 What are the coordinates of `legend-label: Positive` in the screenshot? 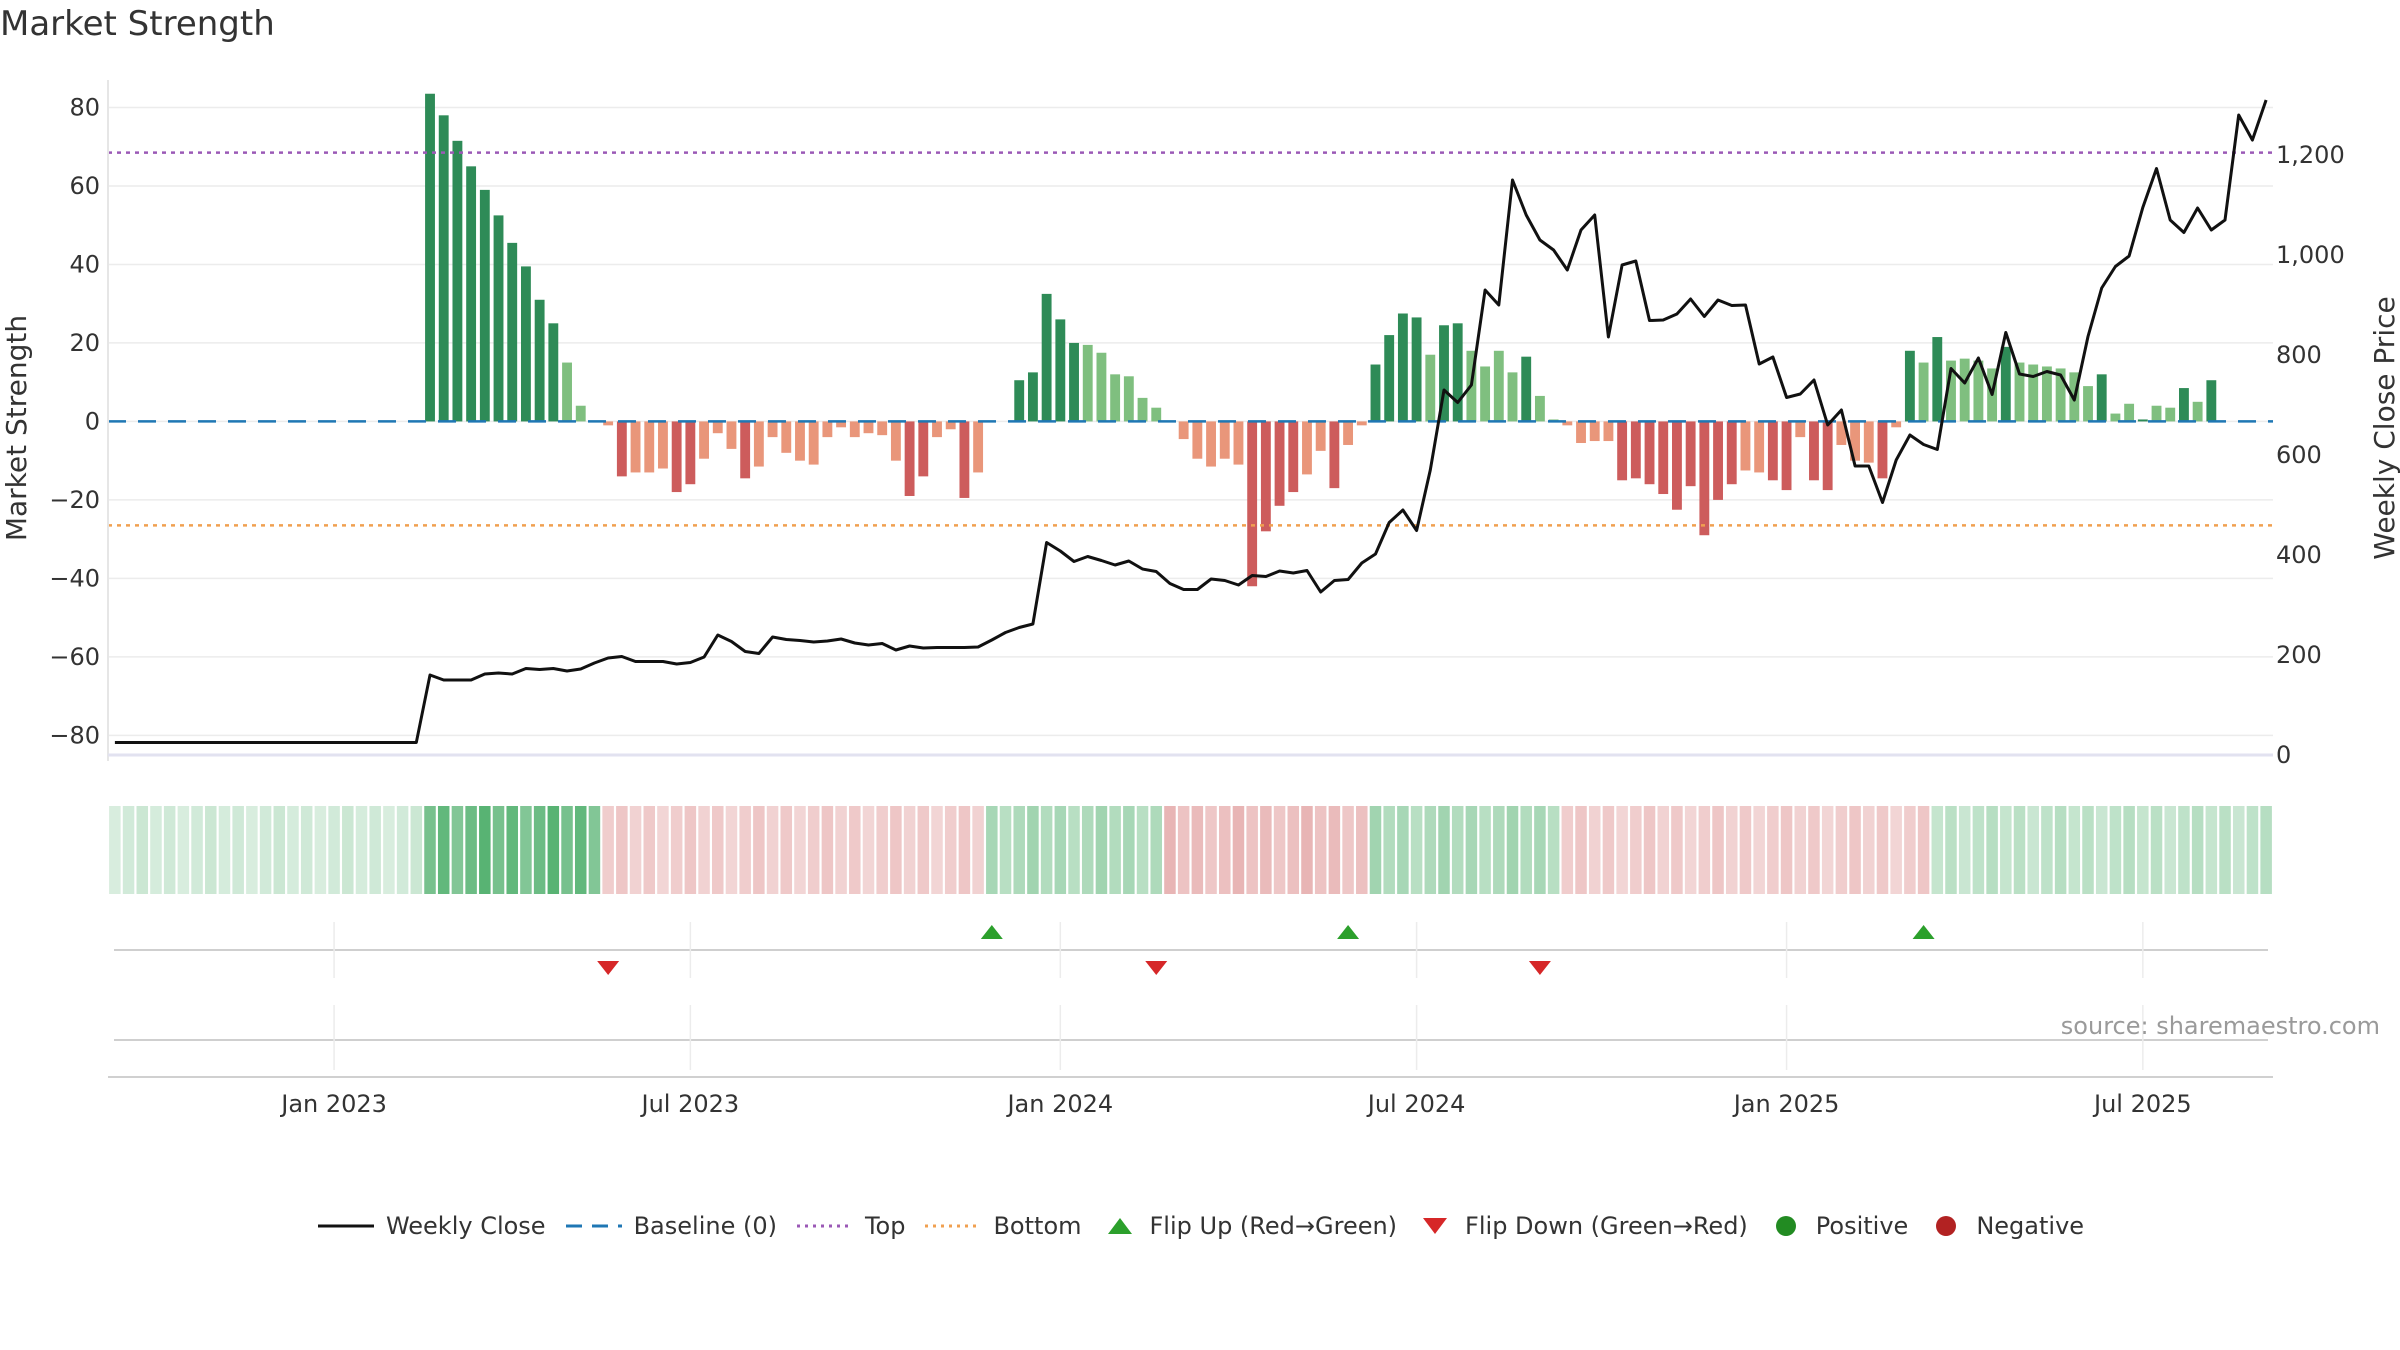 It's located at (1862, 1226).